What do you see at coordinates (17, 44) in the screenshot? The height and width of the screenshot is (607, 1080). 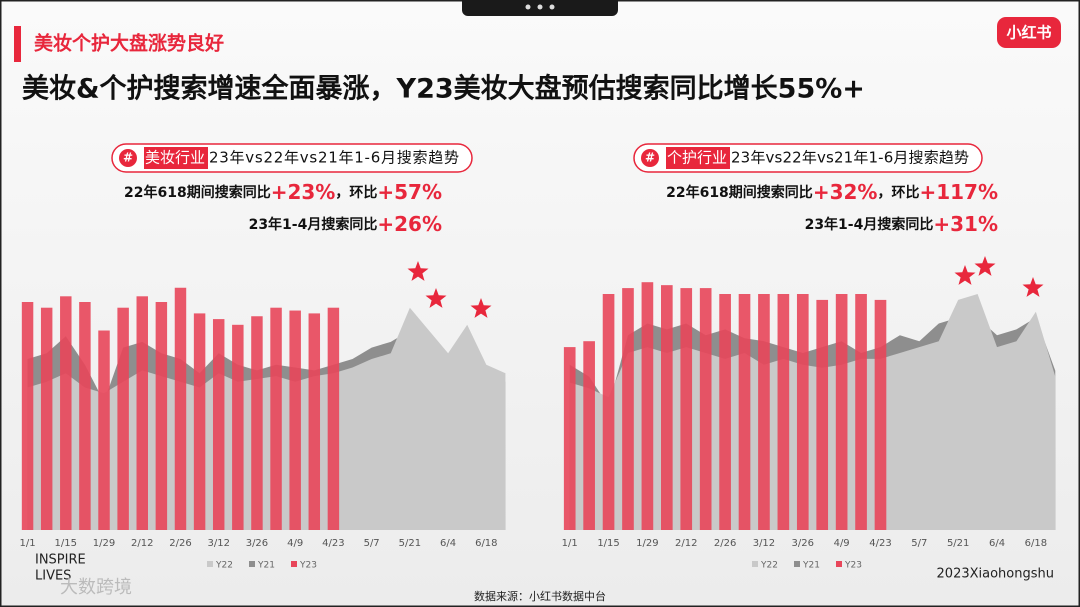 I see `tag-bar` at bounding box center [17, 44].